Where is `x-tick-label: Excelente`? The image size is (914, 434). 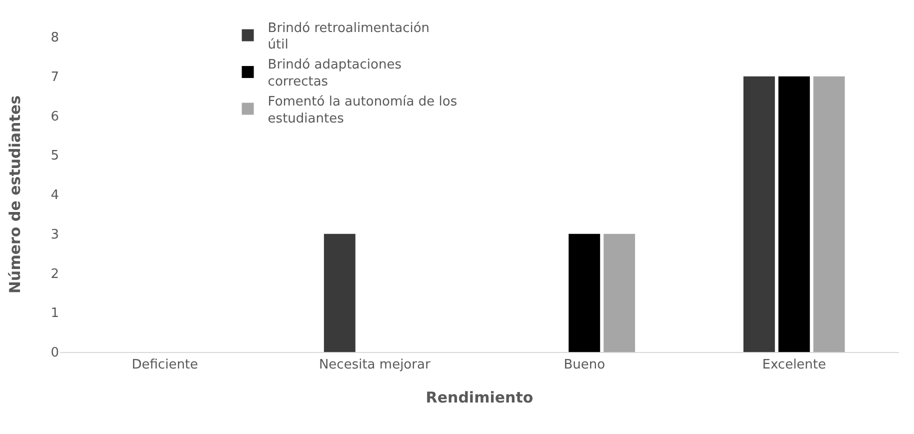 x-tick-label: Excelente is located at coordinates (794, 365).